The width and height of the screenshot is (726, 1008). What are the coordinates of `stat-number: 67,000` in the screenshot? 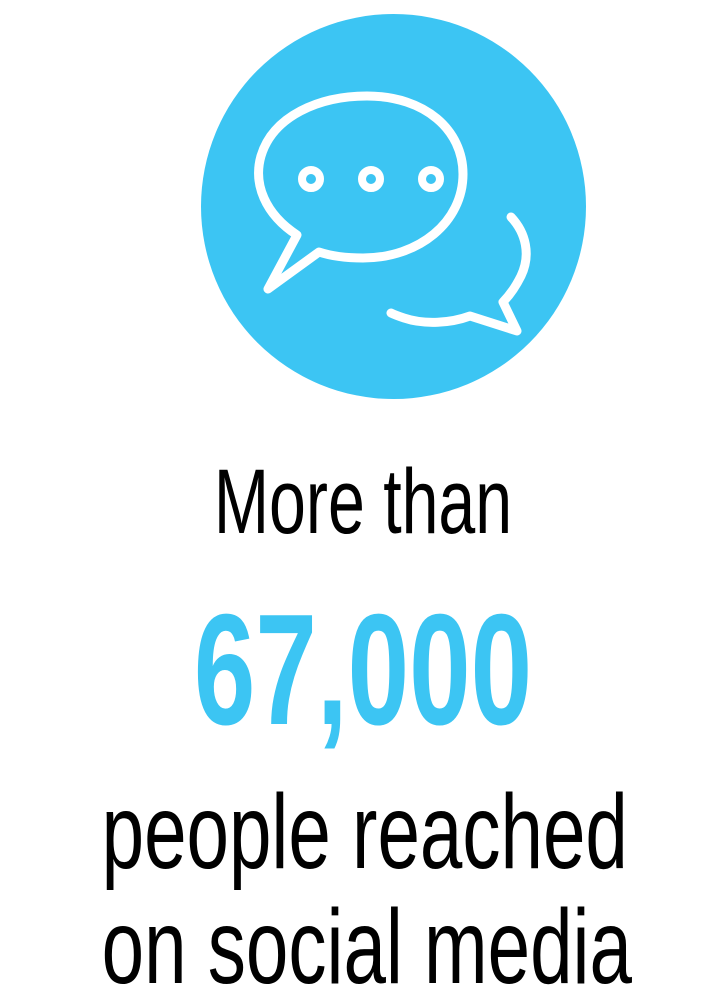 It's located at (363, 670).